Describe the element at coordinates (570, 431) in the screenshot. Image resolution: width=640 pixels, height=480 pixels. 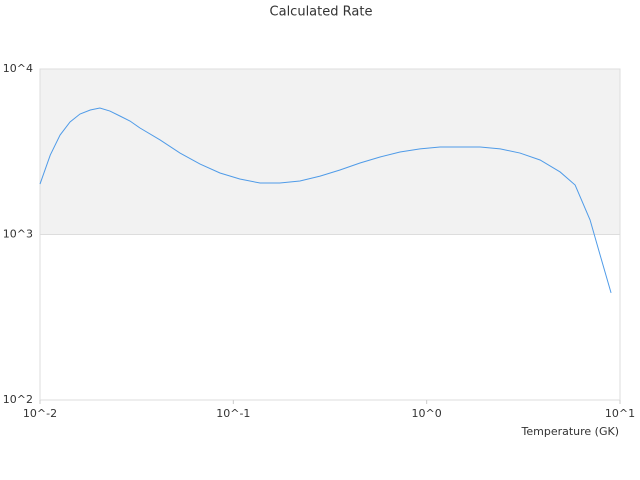
I see `x-axis-label: Temperature (GK)` at that location.